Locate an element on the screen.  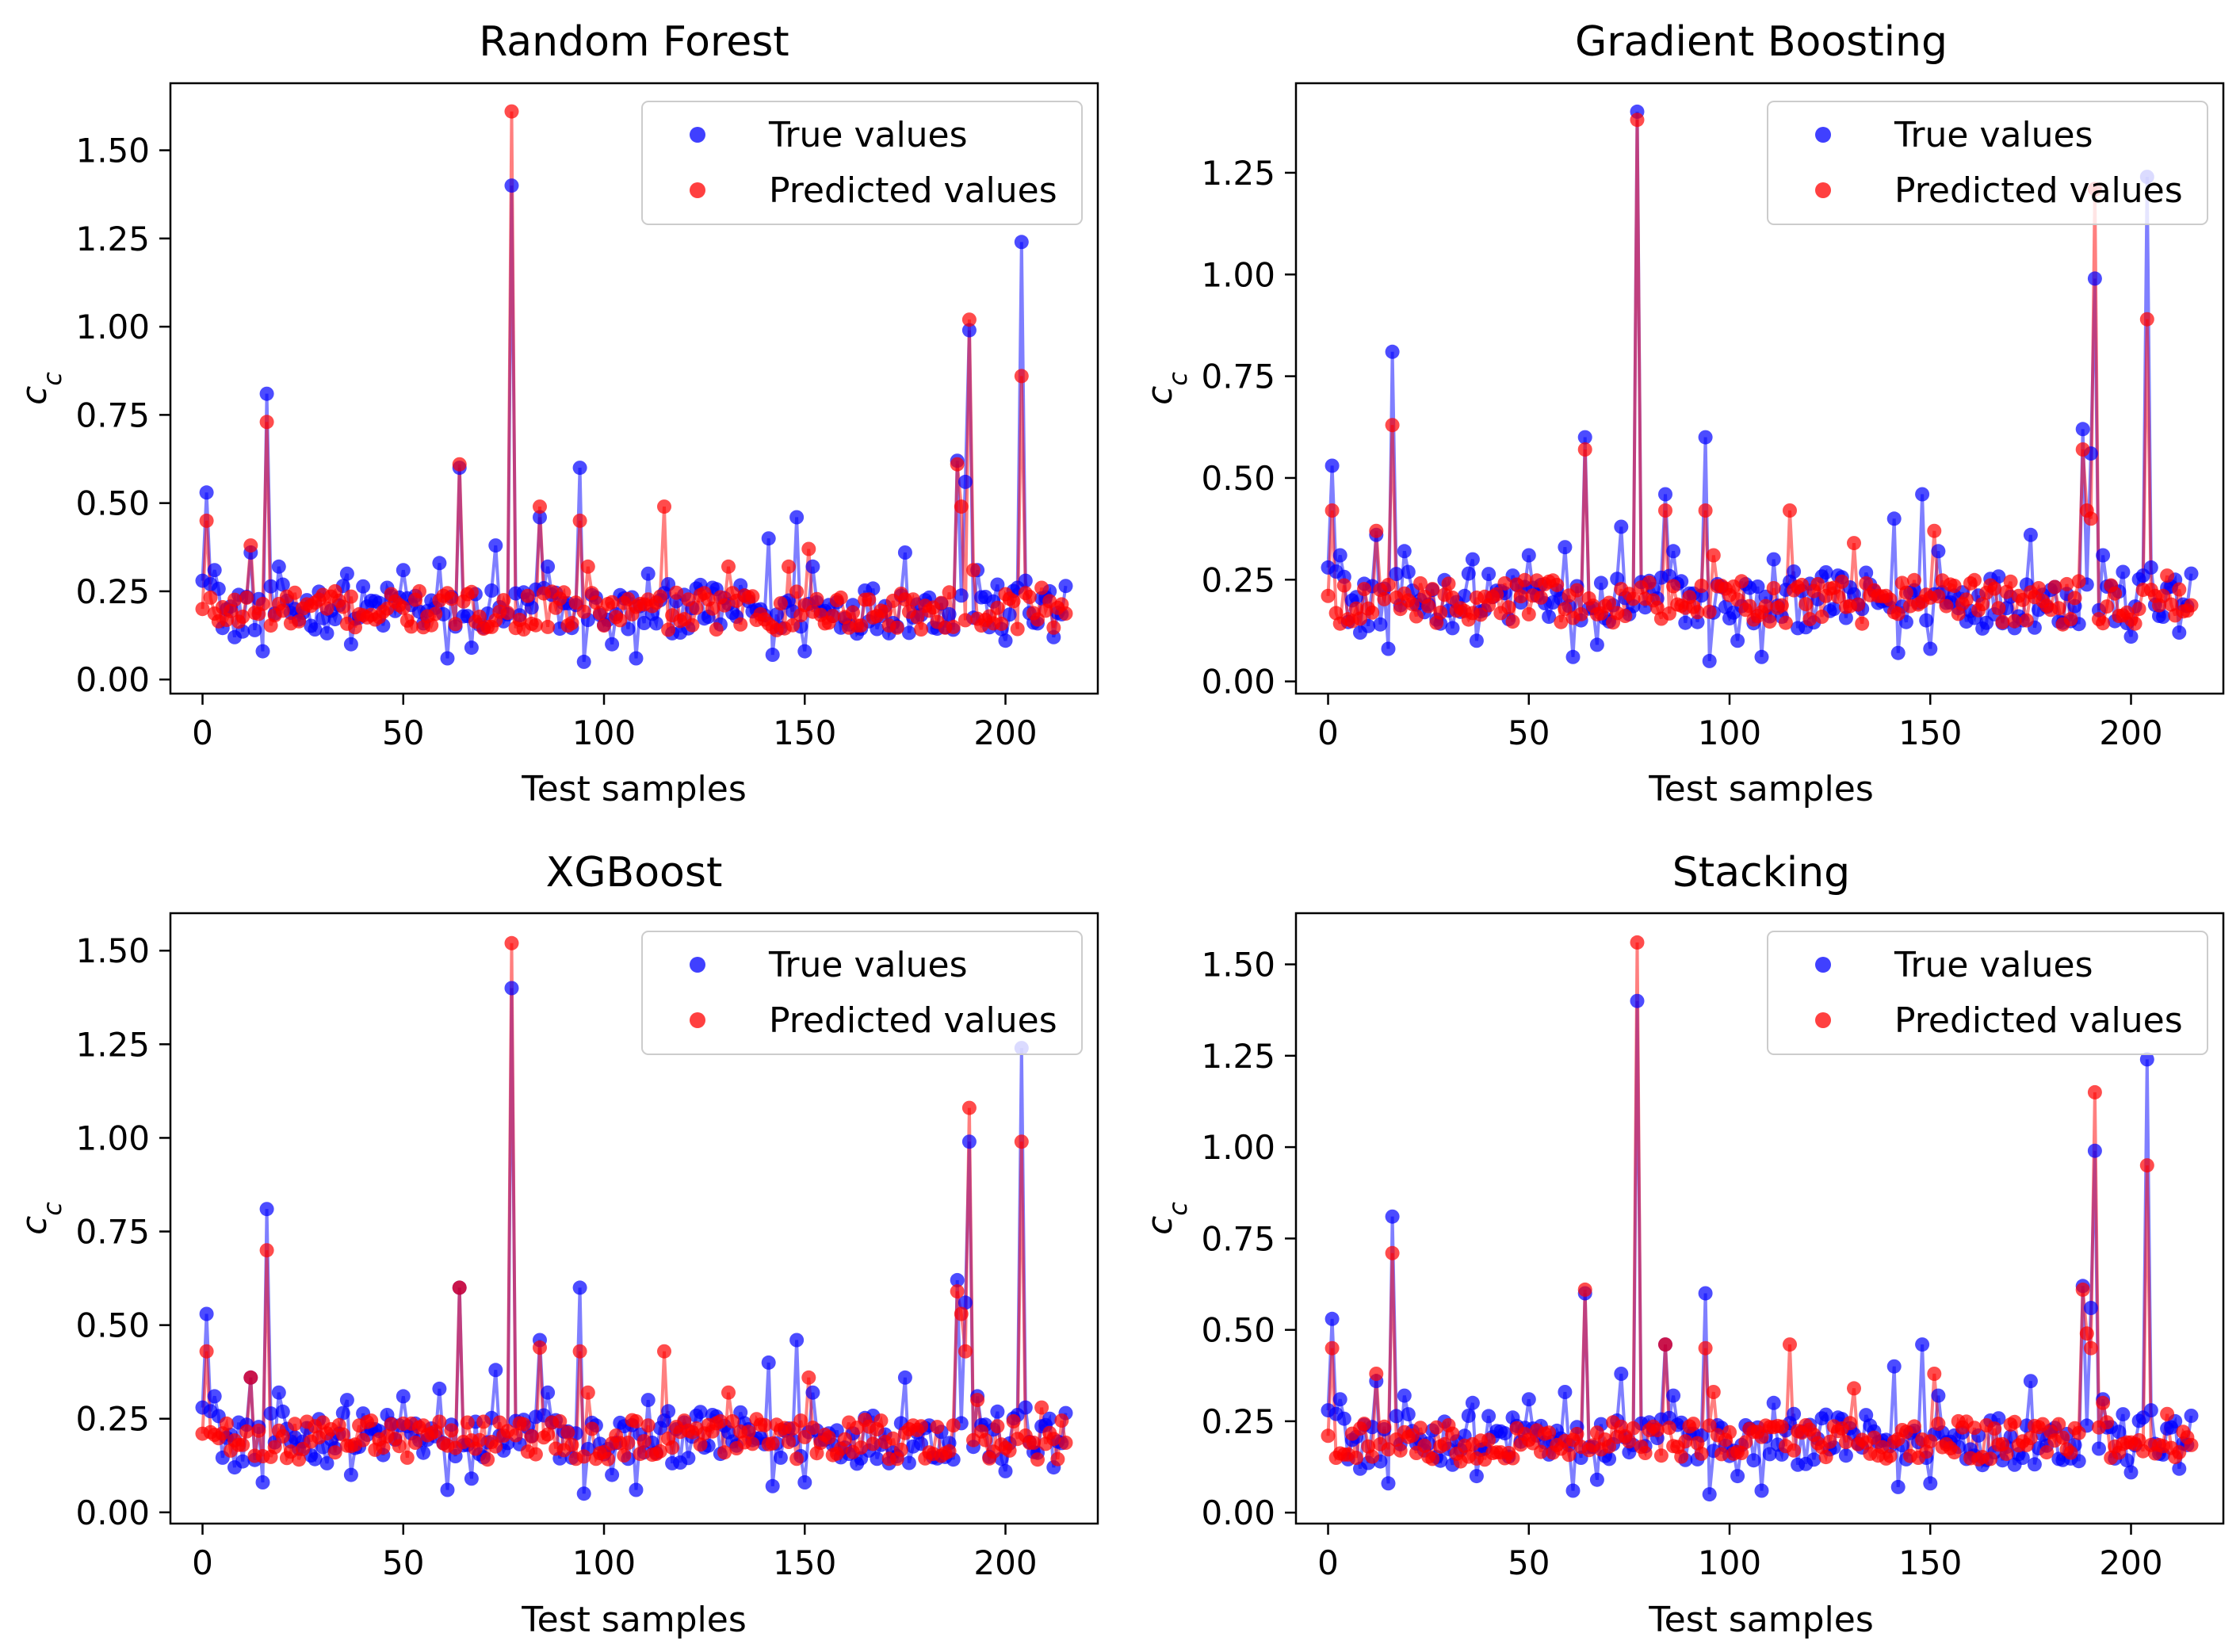
y-tick-label: 0.25 is located at coordinates (1238, 1421).